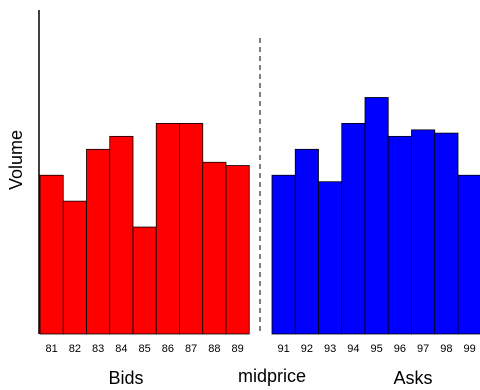 This screenshot has height=390, width=480. Describe the element at coordinates (377, 349) in the screenshot. I see `x-tick-label-95: 95` at that location.